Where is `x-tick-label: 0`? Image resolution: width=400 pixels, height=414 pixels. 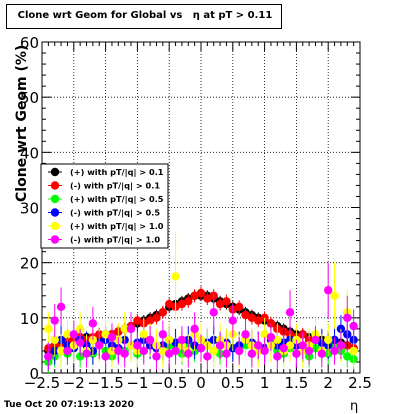
x-tick-label: 0 is located at coordinates (201, 383).